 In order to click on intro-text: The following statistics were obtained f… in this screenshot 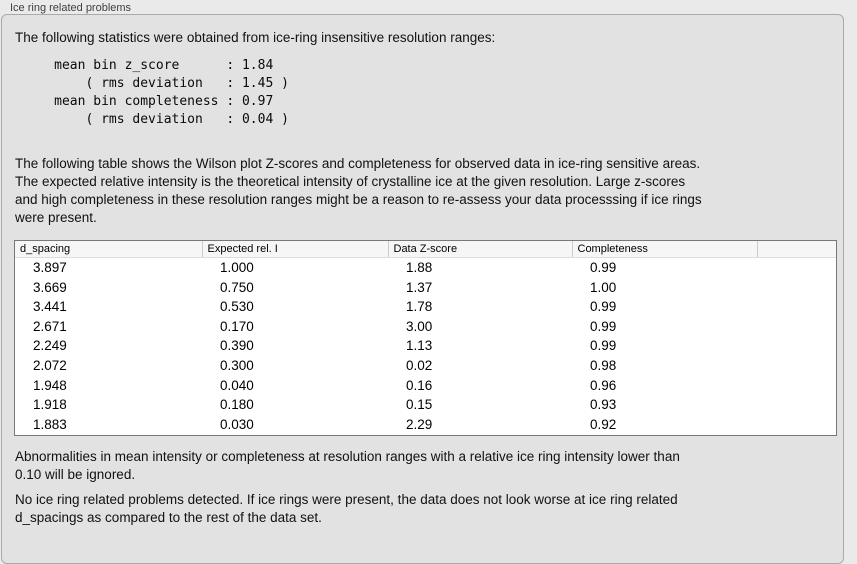, I will do `click(255, 37)`.